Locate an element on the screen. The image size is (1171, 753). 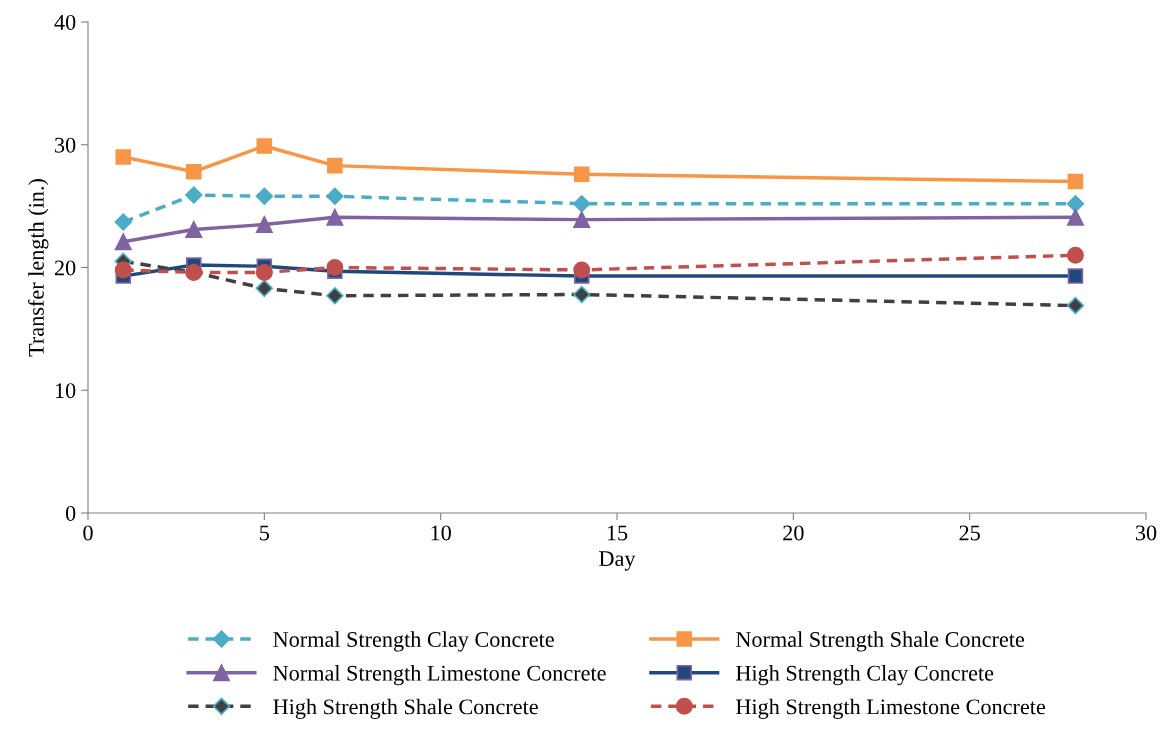
x-tick-label: 10 is located at coordinates (441, 533).